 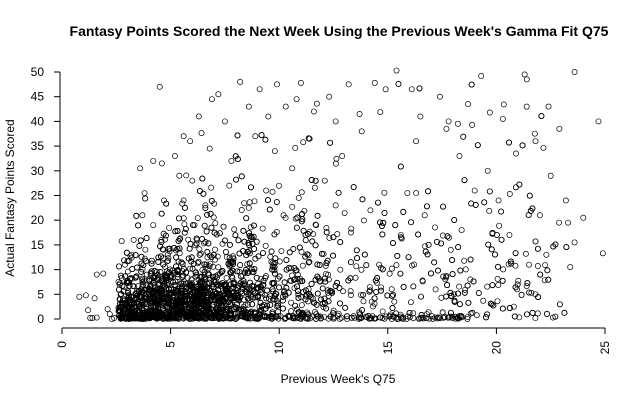 I want to click on x-axis-ticks: 0 5 10 15 20 25, so click(x=333, y=341).